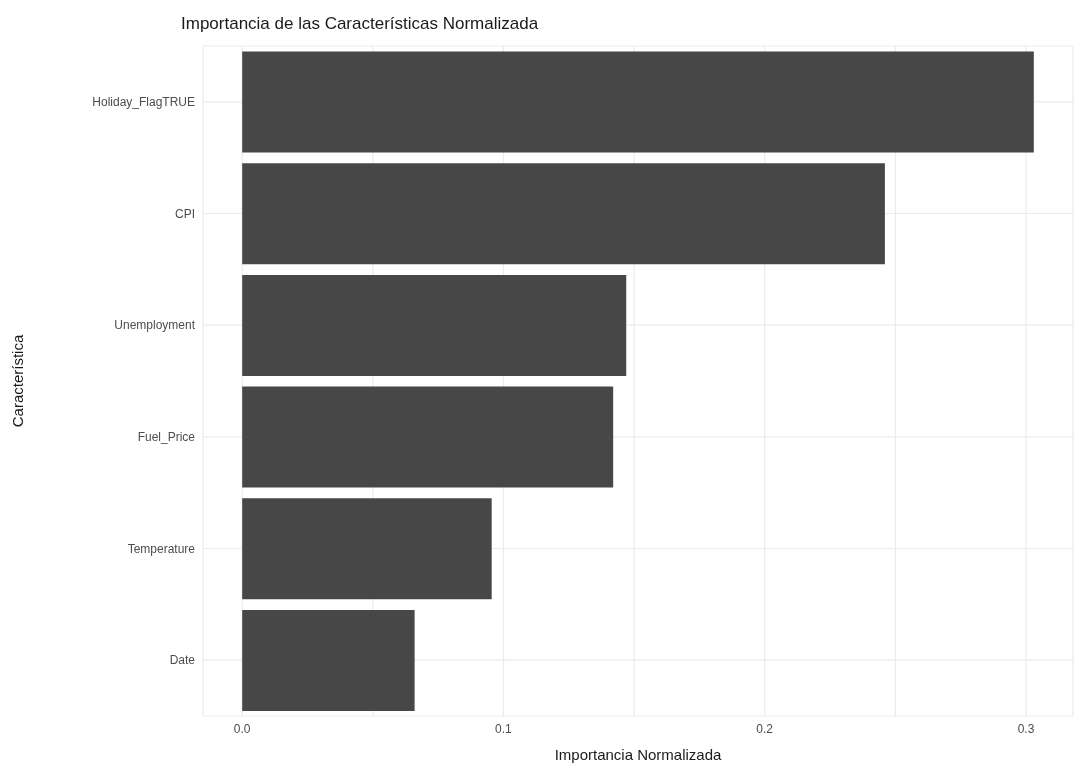  What do you see at coordinates (360, 24) in the screenshot?
I see `chart-title: Importancia de las Características Normalizada` at bounding box center [360, 24].